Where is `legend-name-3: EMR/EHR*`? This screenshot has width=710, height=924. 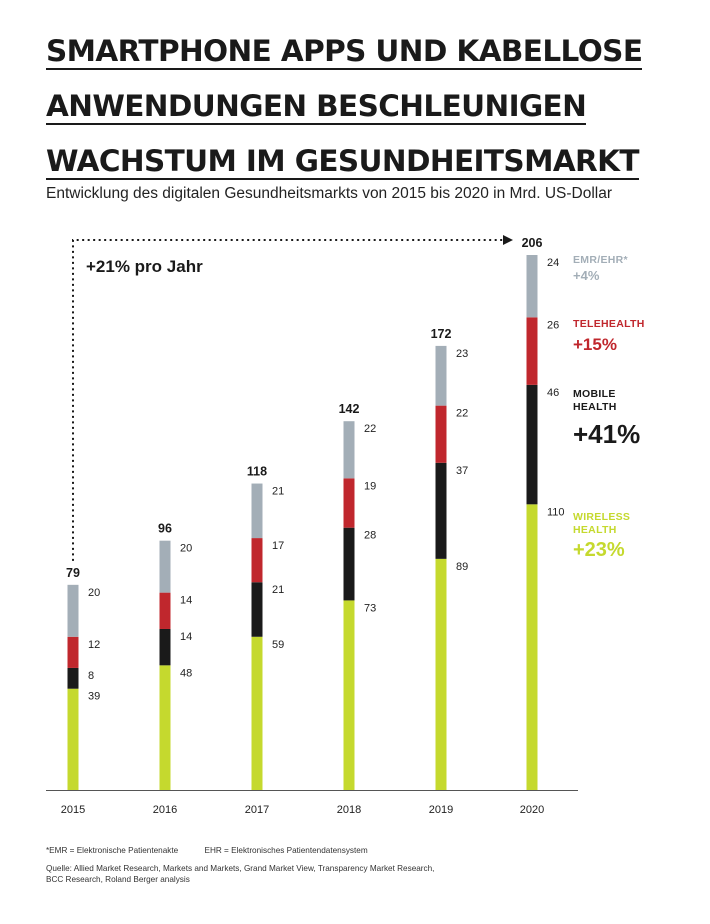
legend-name-3: EMR/EHR* is located at coordinates (601, 260).